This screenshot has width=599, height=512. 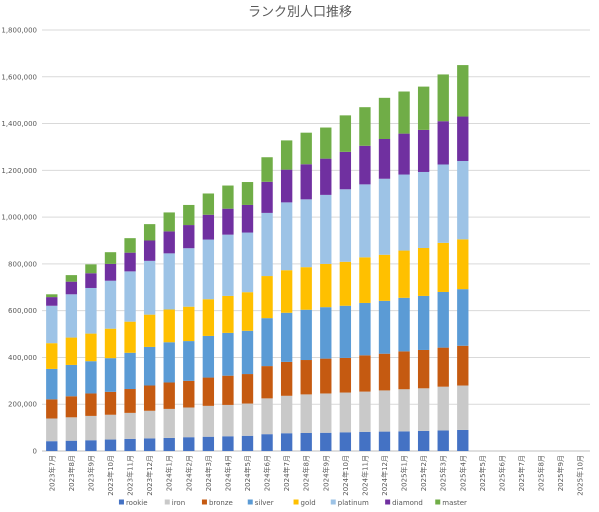 I want to click on x-tick-label: 2023年11月, so click(x=130, y=475).